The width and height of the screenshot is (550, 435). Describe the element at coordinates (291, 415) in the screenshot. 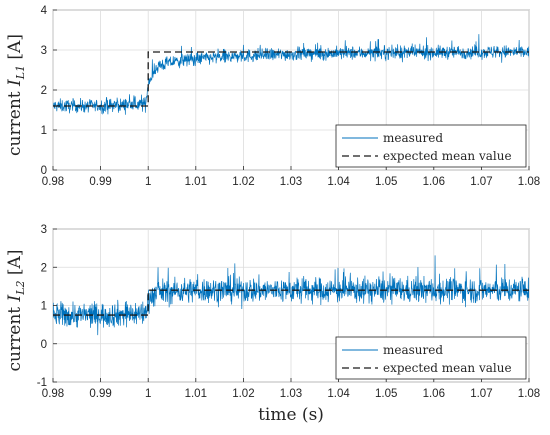

I see `x-axis-label: time (s)` at that location.